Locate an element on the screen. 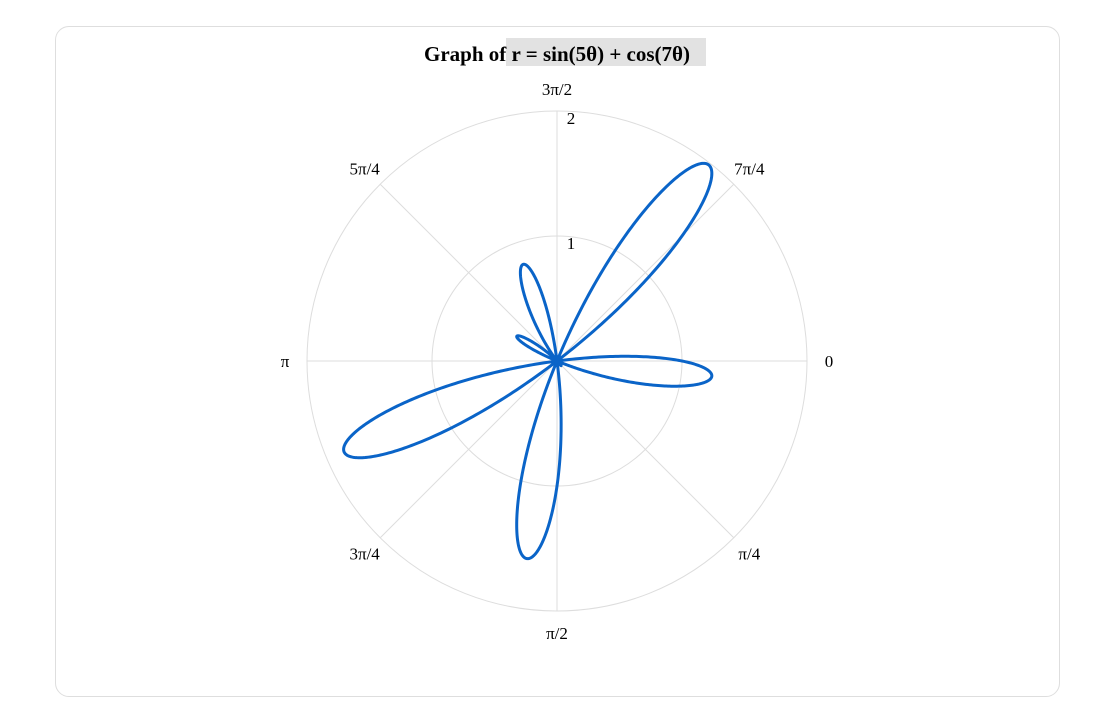  radius-labels: 12 is located at coordinates (571, 181).